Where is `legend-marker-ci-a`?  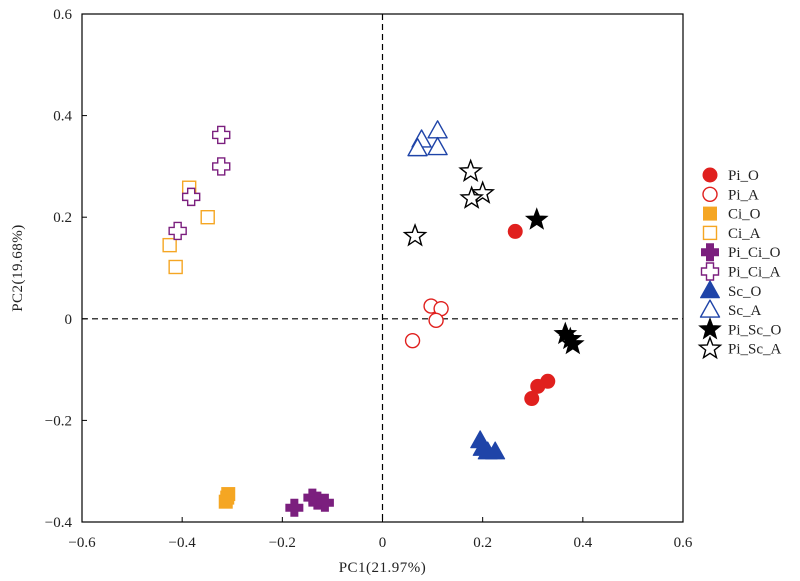 legend-marker-ci-a is located at coordinates (710, 233).